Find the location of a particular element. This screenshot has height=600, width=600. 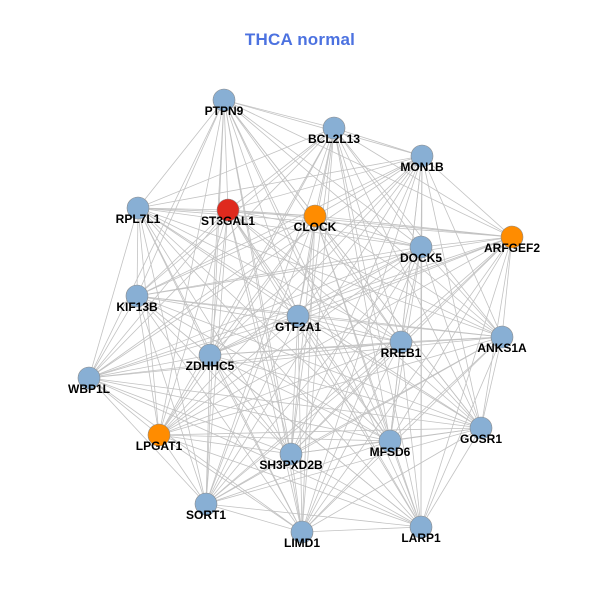

node-label-rreb1: RREB1 is located at coordinates (401, 353).